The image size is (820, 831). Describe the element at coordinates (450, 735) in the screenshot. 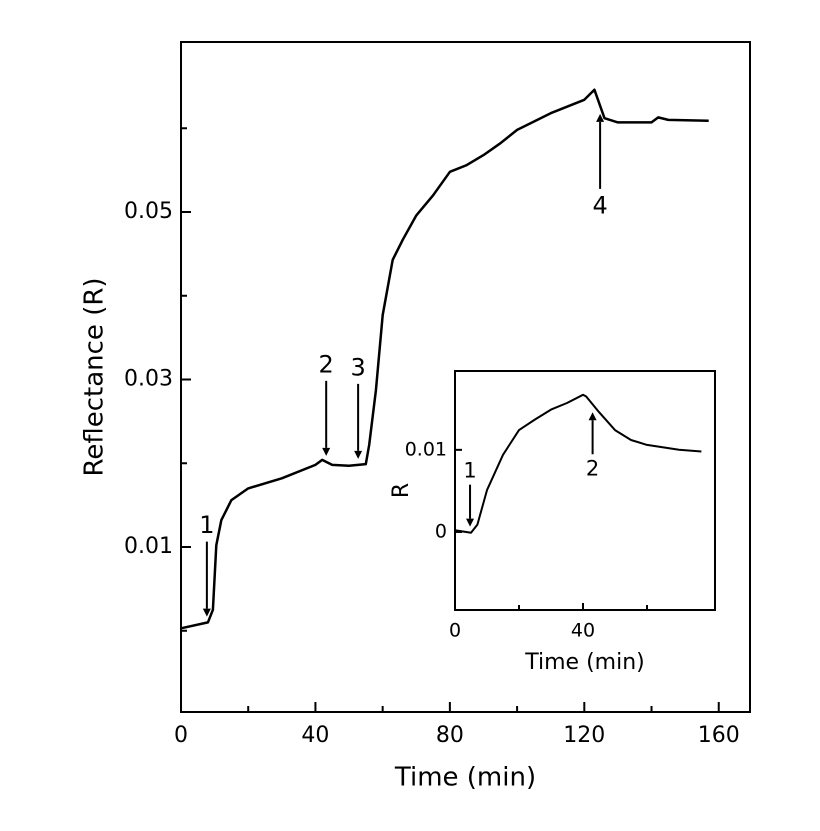

I see `x-tick-label: 80` at that location.